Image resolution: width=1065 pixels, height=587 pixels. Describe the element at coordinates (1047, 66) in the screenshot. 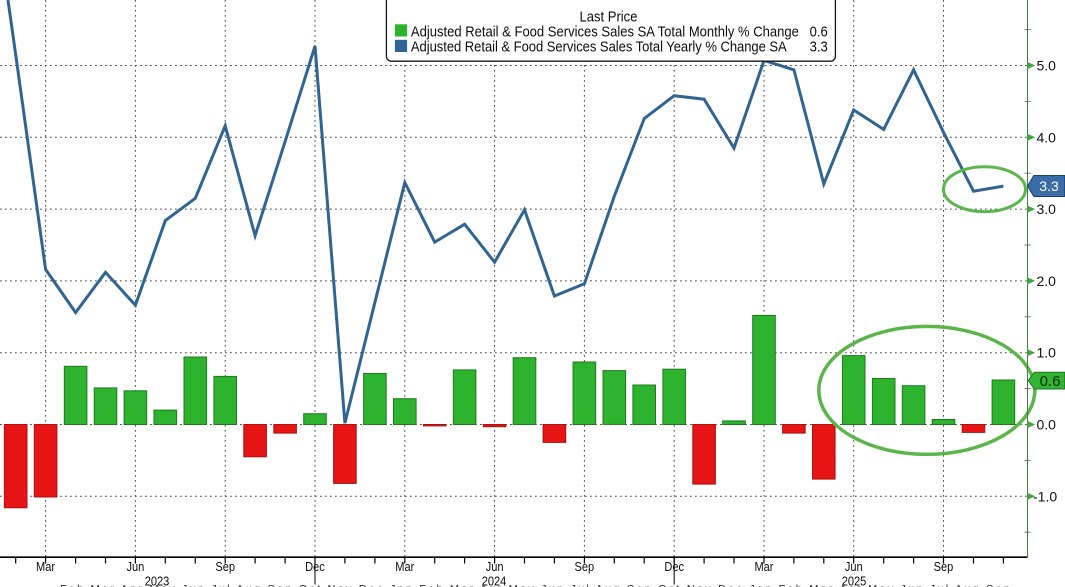

I see `svg-text: 5.0` at that location.